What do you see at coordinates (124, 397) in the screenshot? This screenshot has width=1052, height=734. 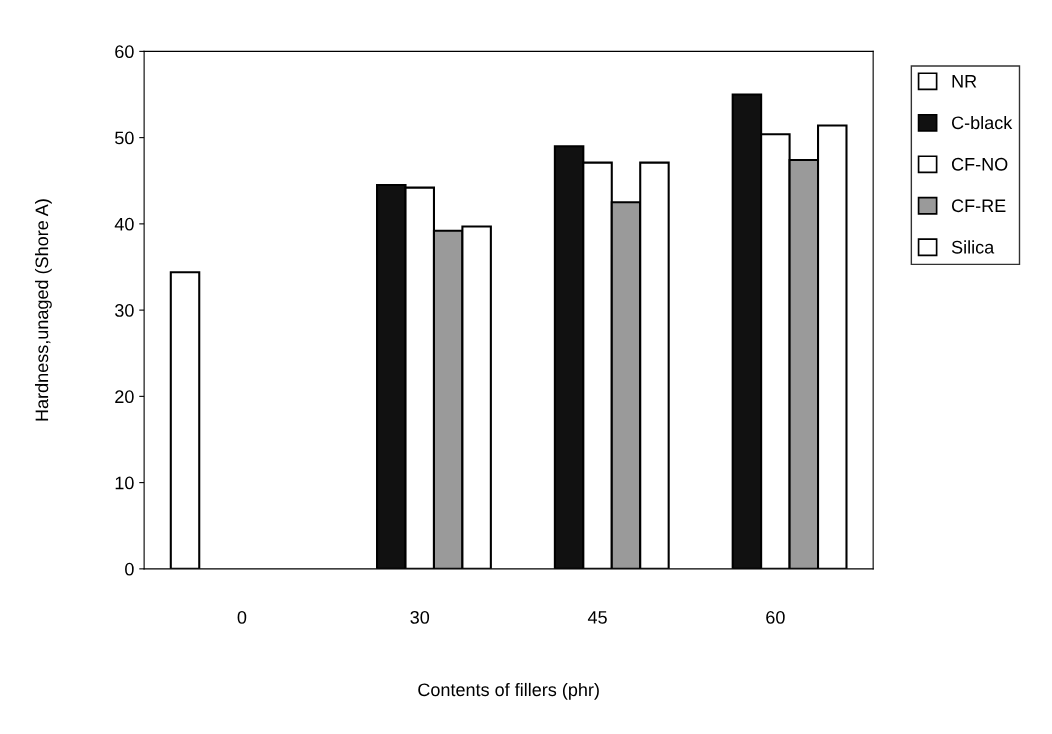 I see `y-tick-label: 20` at bounding box center [124, 397].